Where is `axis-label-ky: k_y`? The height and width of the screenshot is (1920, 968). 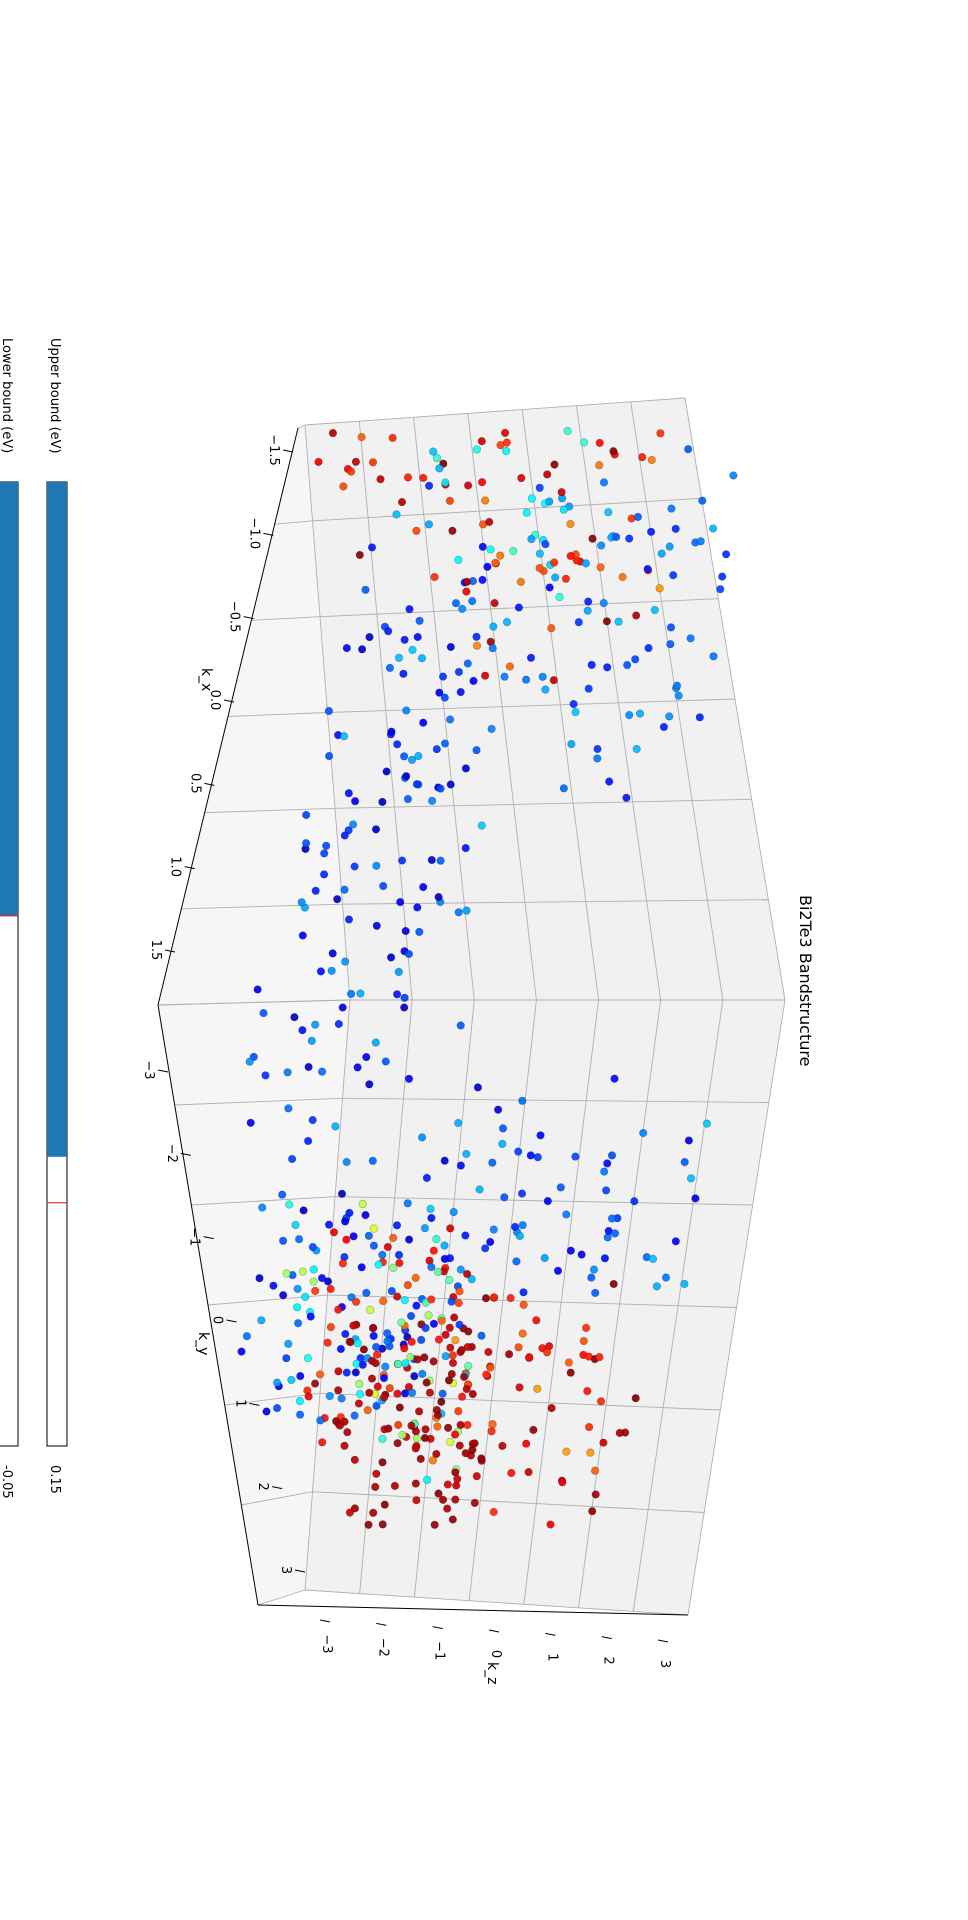
axis-label-ky: k_y is located at coordinates (203, 1343).